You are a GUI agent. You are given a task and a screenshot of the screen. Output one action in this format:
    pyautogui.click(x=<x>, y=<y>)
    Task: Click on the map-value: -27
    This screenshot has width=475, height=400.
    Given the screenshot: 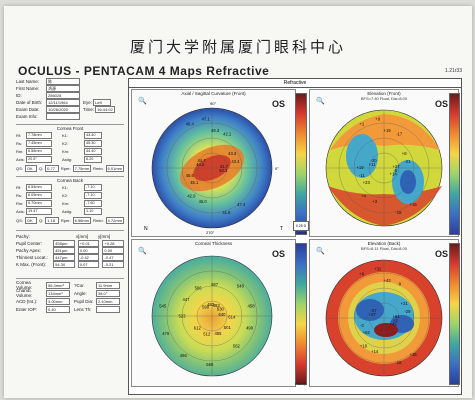 What is the action you would take?
    pyautogui.click(x=374, y=310)
    